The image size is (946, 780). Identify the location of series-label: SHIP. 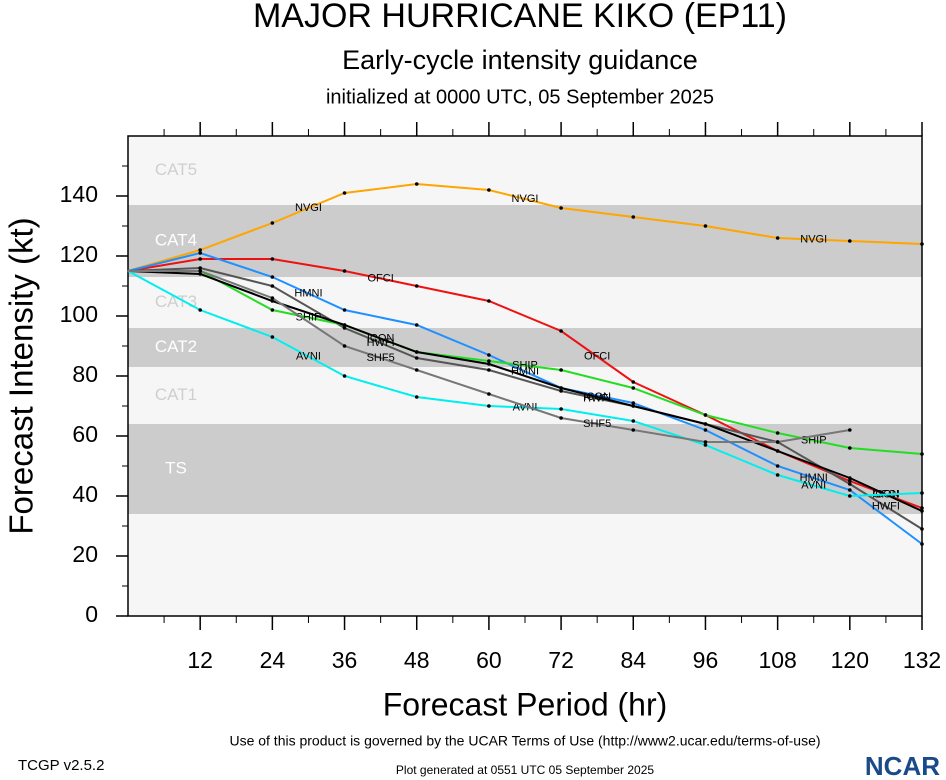
(525, 365).